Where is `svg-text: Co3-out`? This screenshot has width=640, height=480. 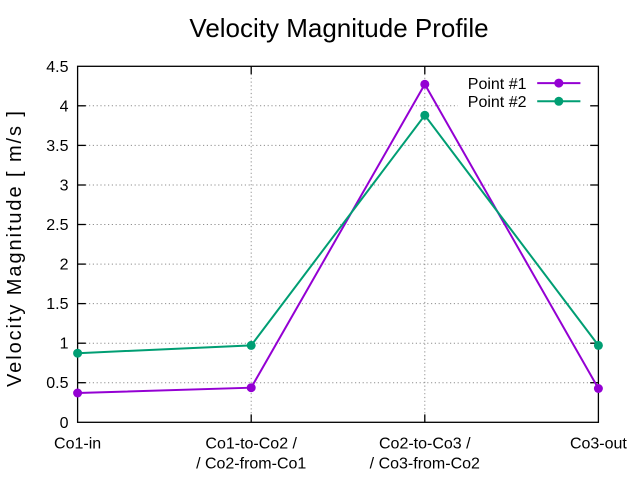 svg-text: Co3-out is located at coordinates (598, 443).